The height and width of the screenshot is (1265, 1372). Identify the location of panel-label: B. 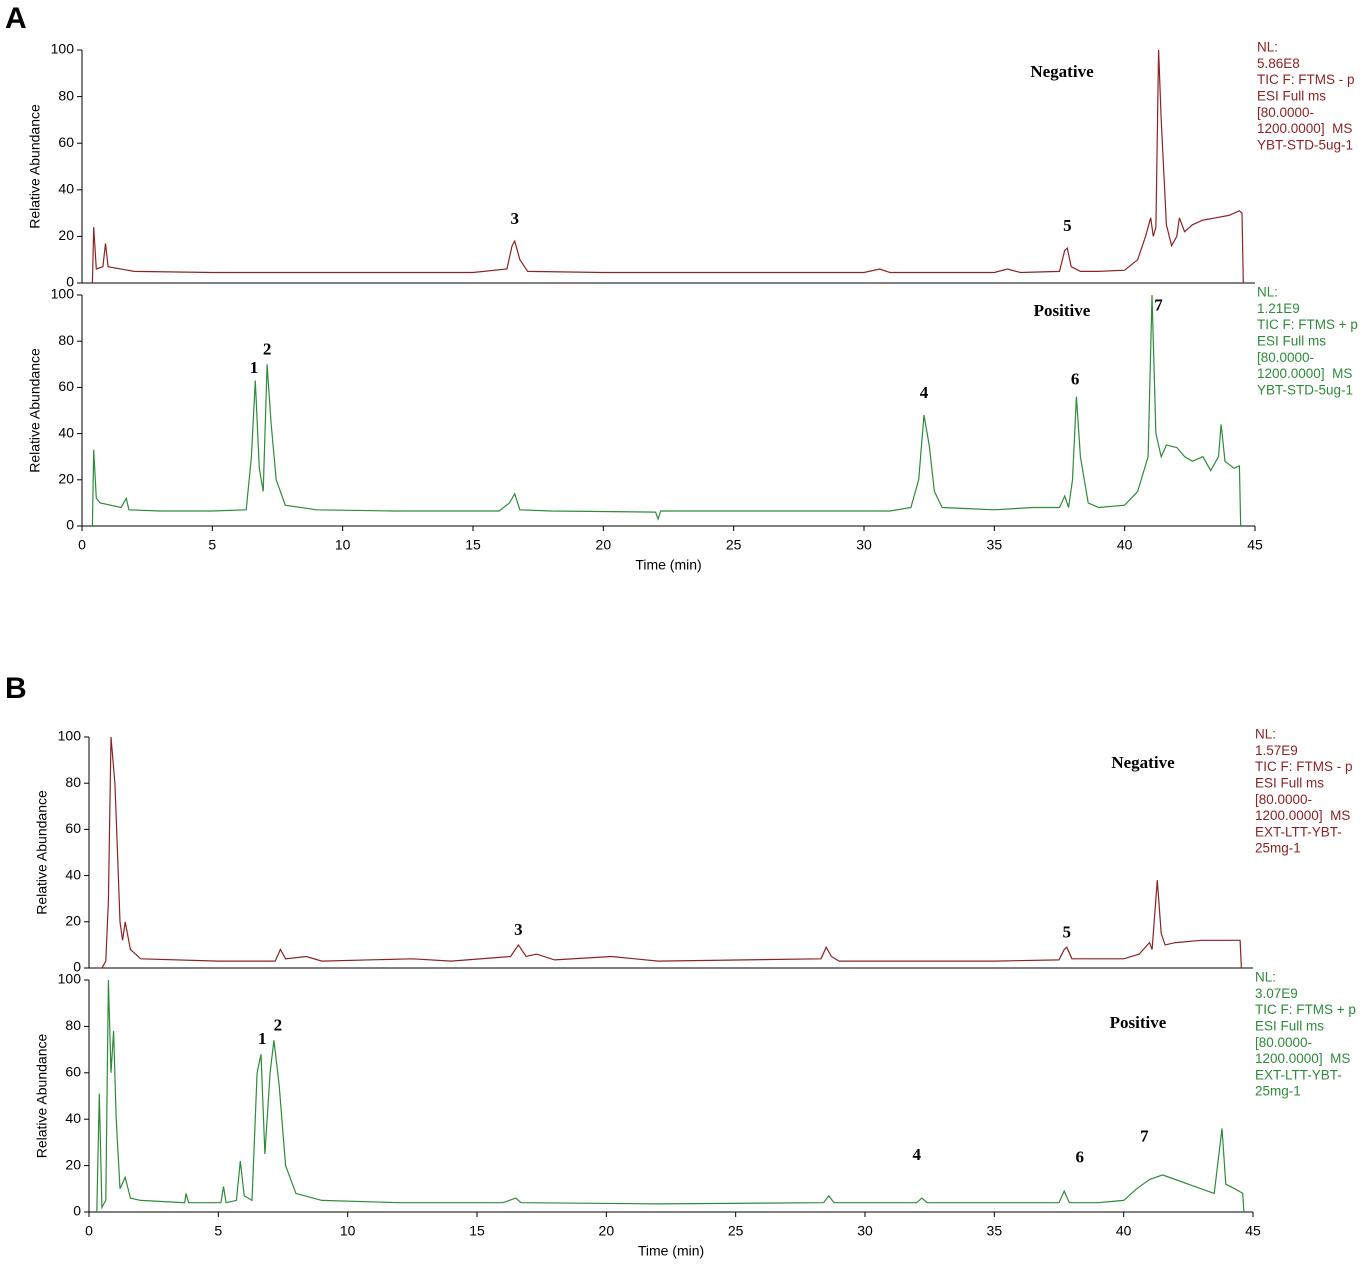
(16, 688).